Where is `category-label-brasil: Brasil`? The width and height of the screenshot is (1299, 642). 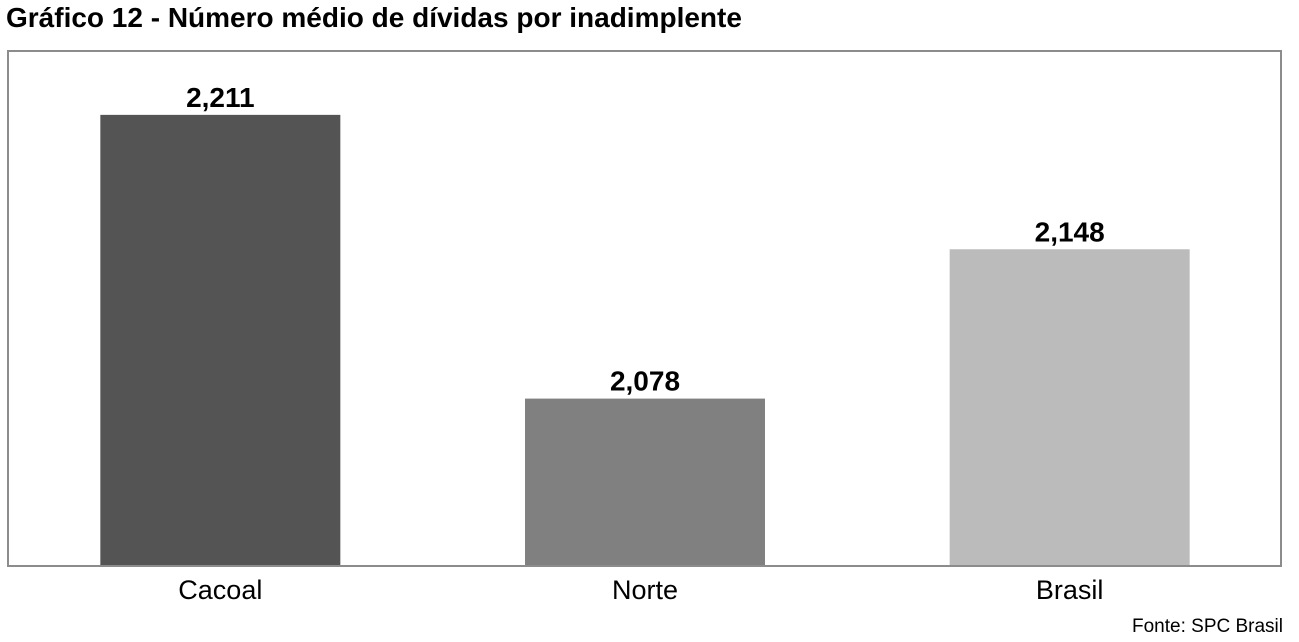 category-label-brasil: Brasil is located at coordinates (1070, 590).